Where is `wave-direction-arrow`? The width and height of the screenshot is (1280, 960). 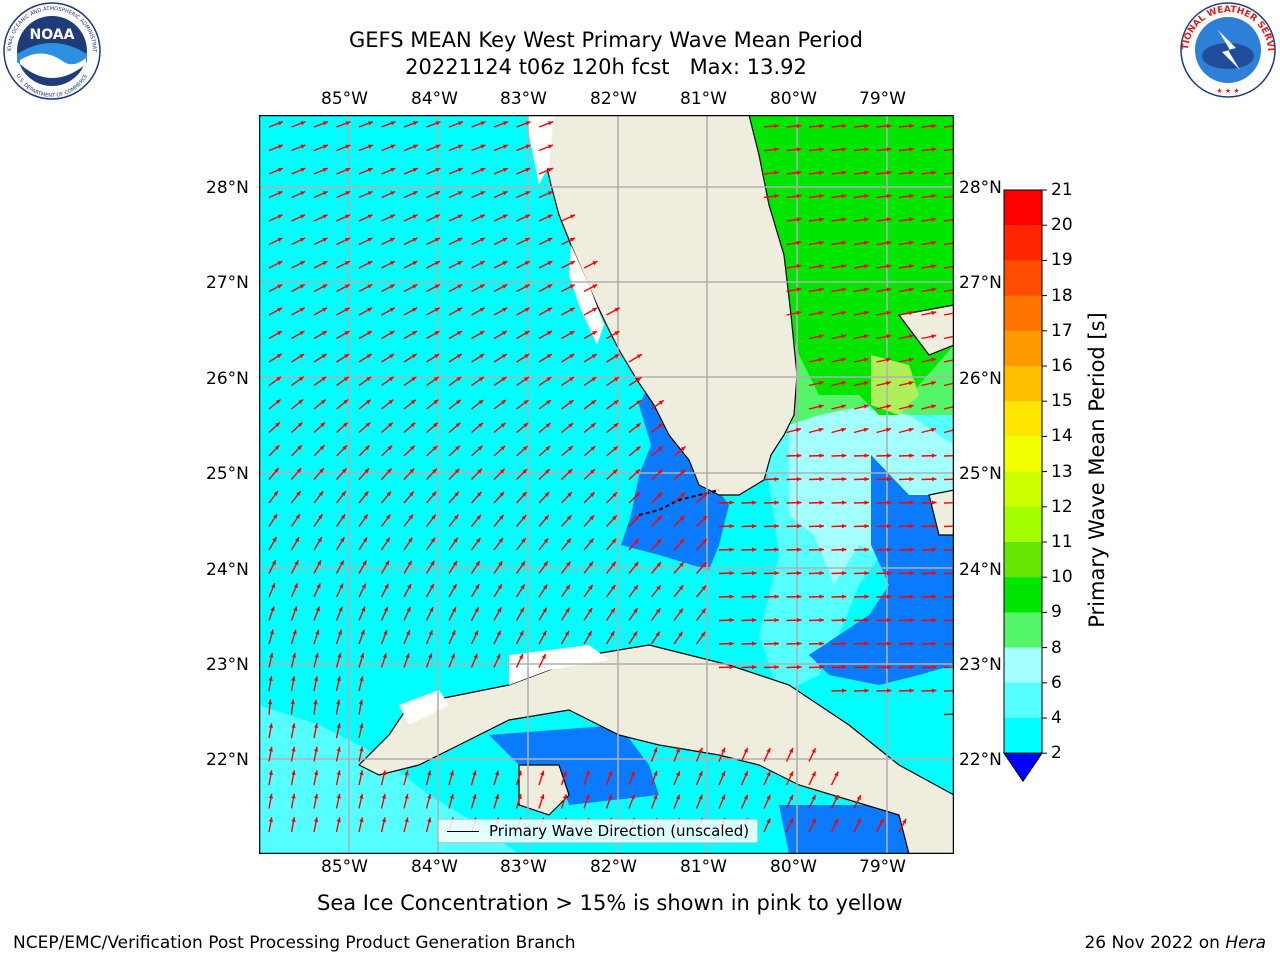
wave-direction-arrow is located at coordinates (948, 667).